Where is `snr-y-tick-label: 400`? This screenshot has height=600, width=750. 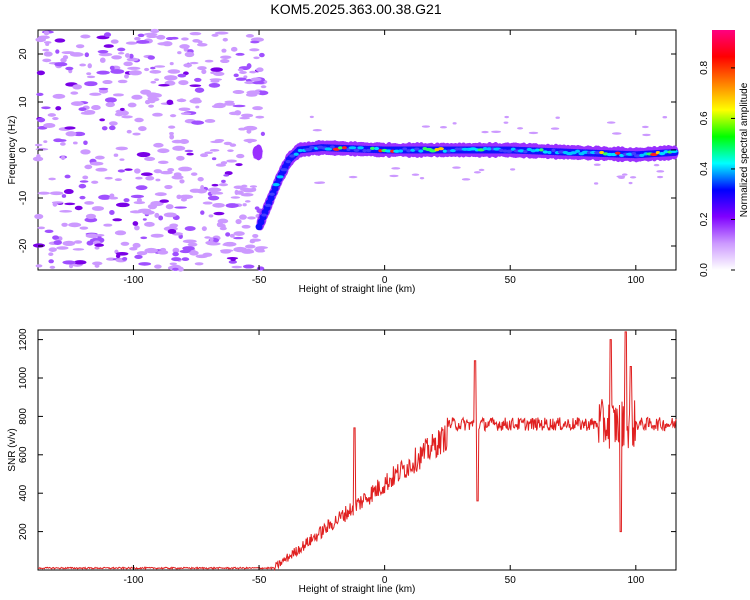
snr-y-tick-label: 400 is located at coordinates (23, 492).